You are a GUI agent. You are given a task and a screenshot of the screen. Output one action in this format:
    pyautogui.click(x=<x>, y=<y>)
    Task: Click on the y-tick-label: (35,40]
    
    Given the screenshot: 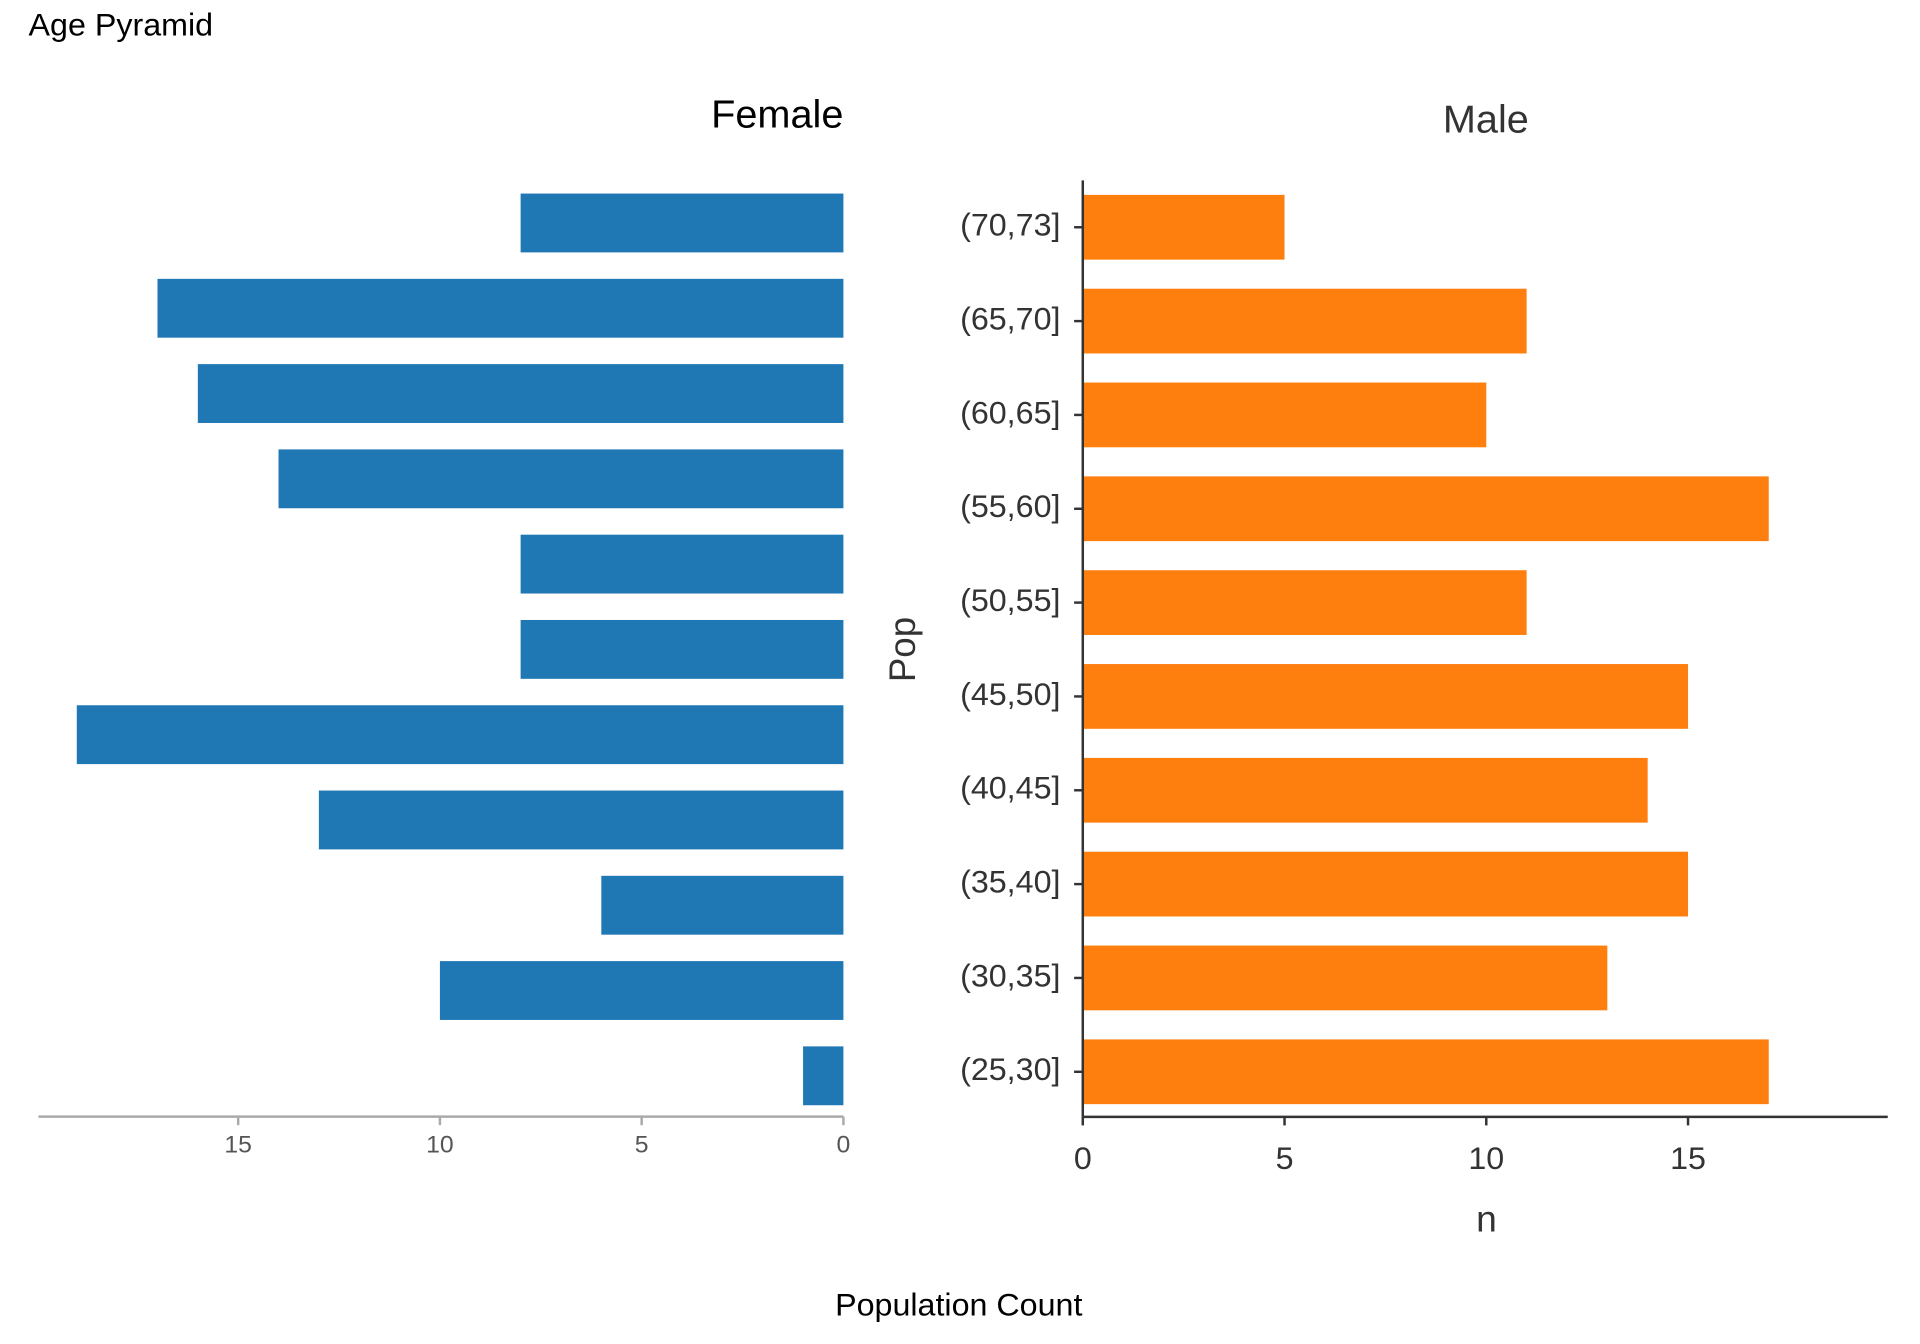 What is the action you would take?
    pyautogui.click(x=1010, y=882)
    